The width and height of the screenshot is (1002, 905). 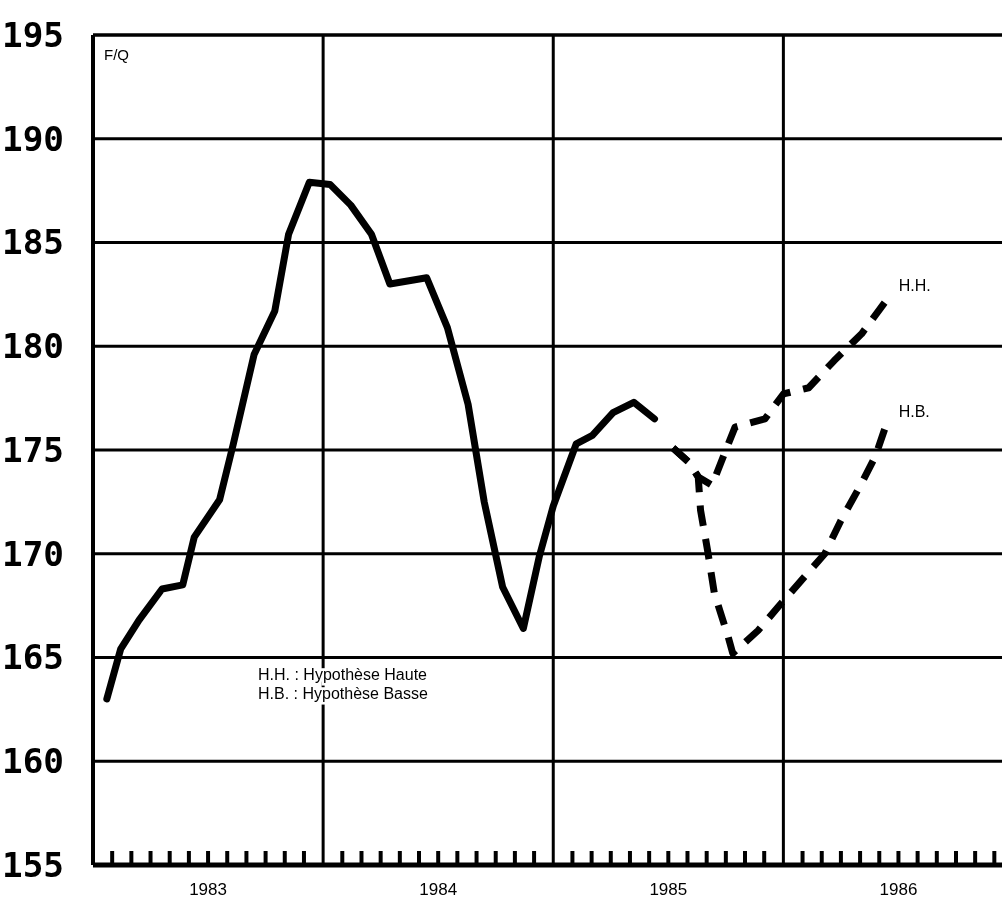 What do you see at coordinates (33, 450) in the screenshot?
I see `y-tick-label: 175` at bounding box center [33, 450].